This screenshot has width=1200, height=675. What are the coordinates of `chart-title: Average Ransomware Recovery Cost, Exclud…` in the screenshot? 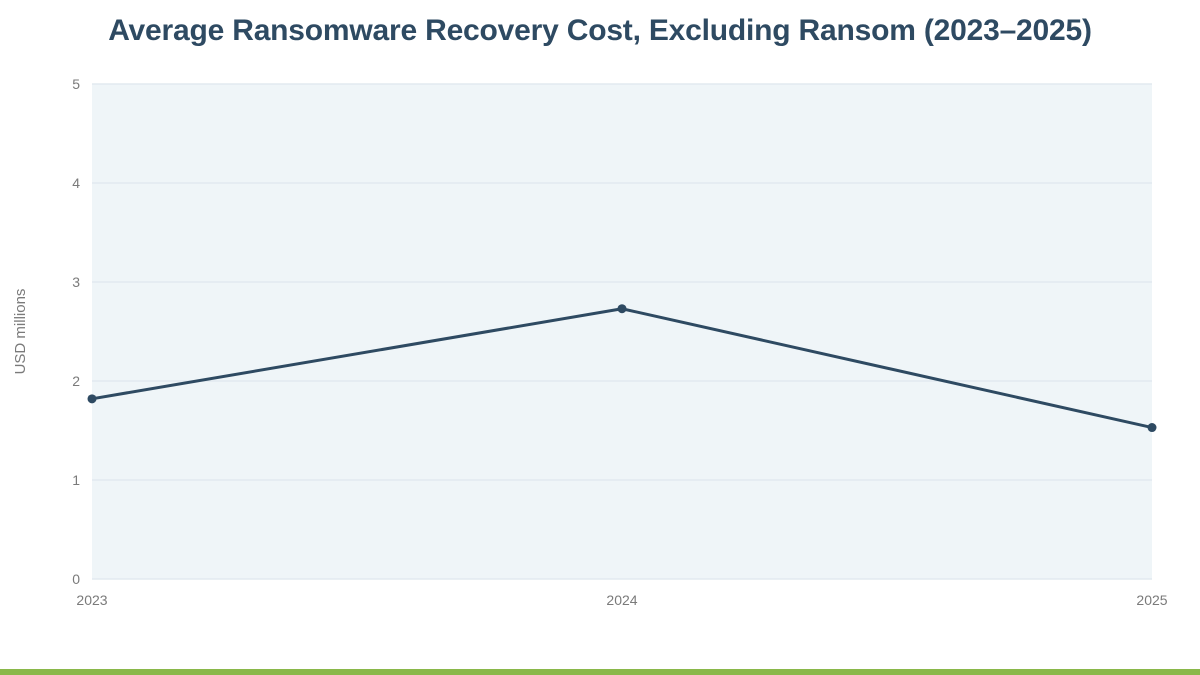 It's located at (600, 30).